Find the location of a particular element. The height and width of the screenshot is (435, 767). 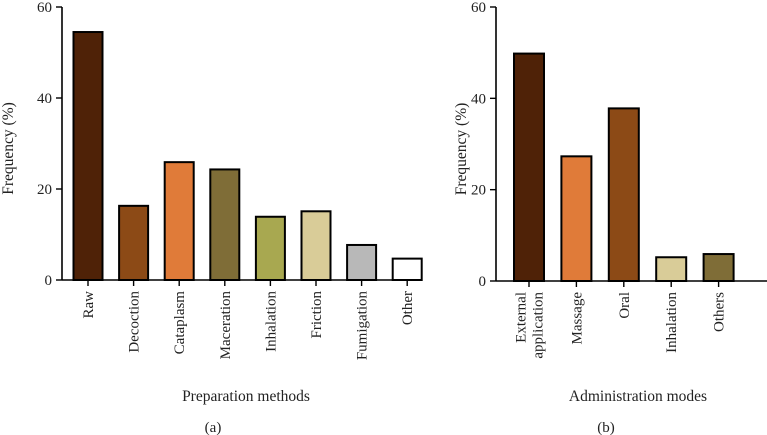

x-tick-label: Friction is located at coordinates (317, 315).